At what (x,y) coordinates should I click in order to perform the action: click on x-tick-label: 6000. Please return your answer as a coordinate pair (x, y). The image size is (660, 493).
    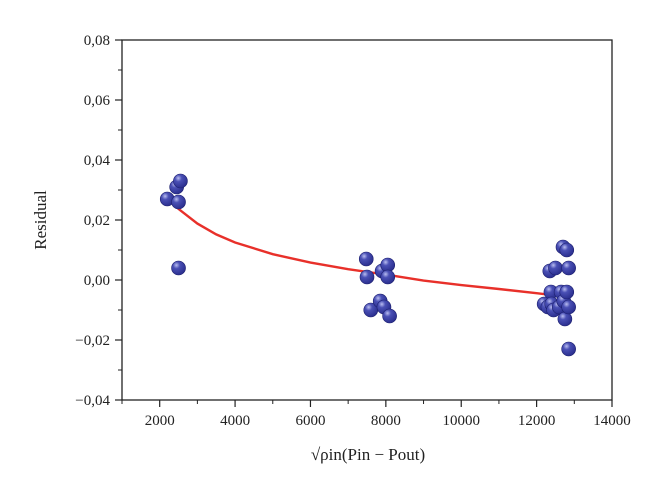
    Looking at the image, I should click on (310, 421).